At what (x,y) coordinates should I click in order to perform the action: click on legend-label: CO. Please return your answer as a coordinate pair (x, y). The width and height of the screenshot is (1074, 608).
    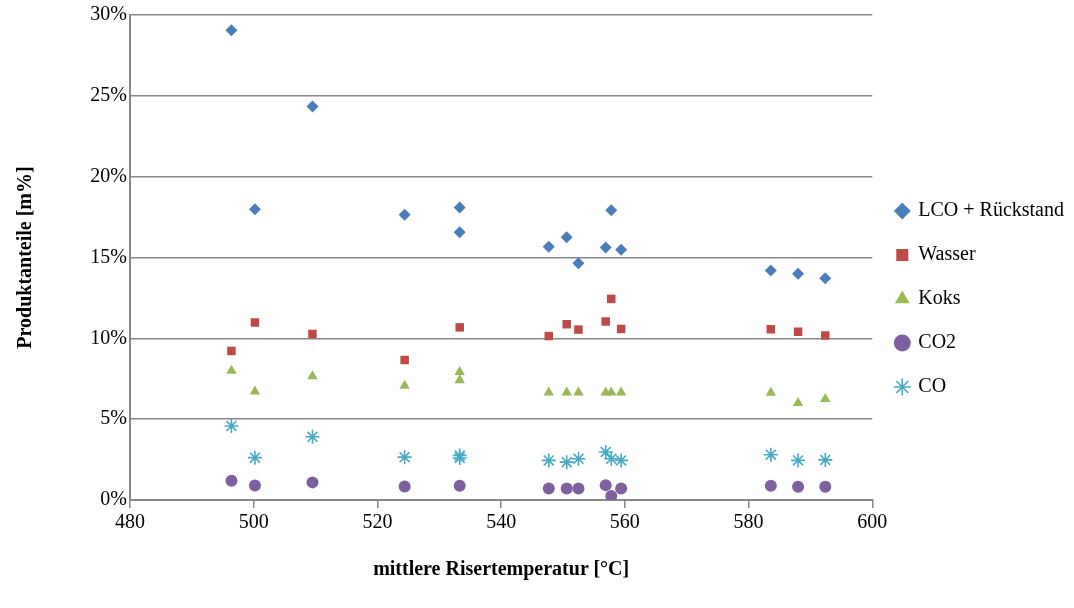
    Looking at the image, I should click on (932, 385).